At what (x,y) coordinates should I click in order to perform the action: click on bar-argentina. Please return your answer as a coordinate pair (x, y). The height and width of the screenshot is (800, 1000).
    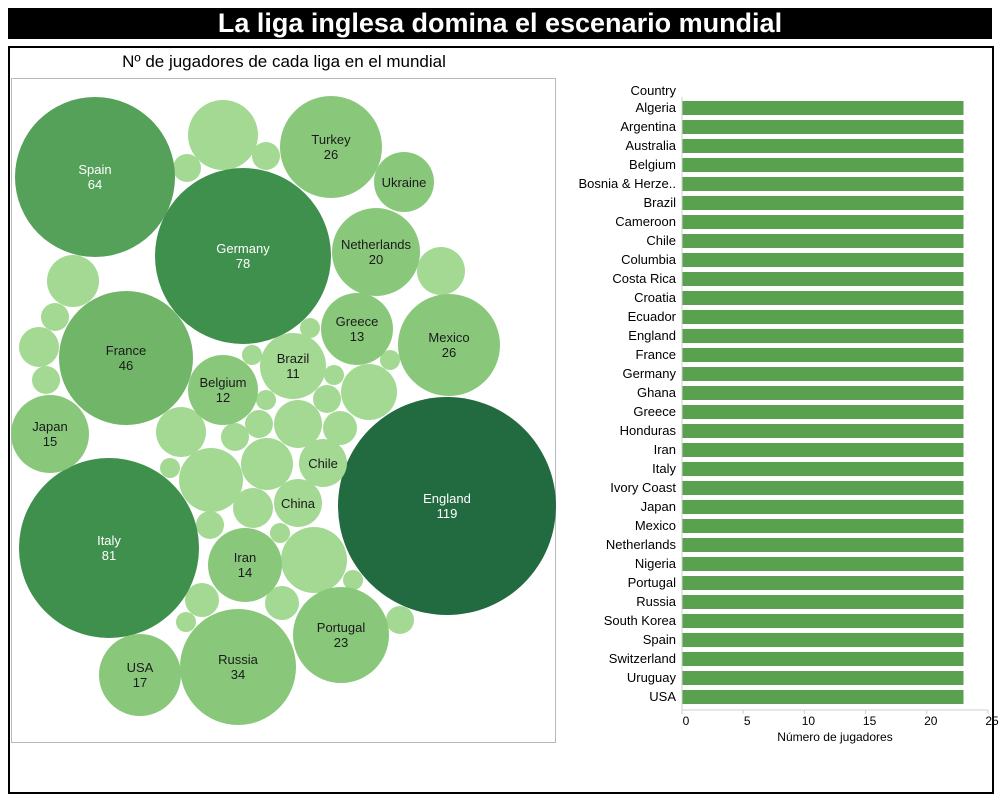
    Looking at the image, I should click on (823, 127).